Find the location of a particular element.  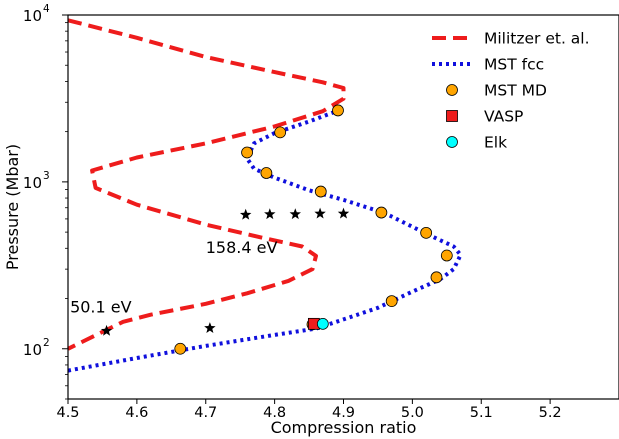

x-tick-label: 5.1 is located at coordinates (481, 413).